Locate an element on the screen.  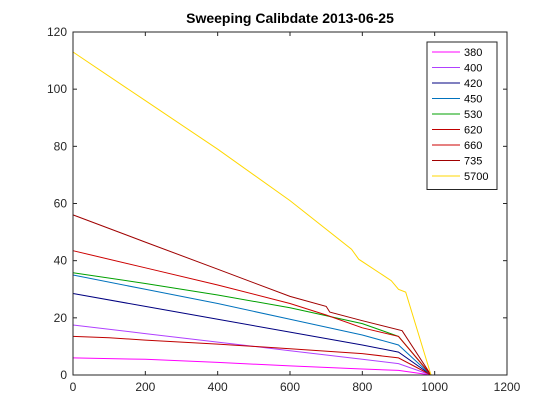
legend-box is located at coordinates (462, 115).